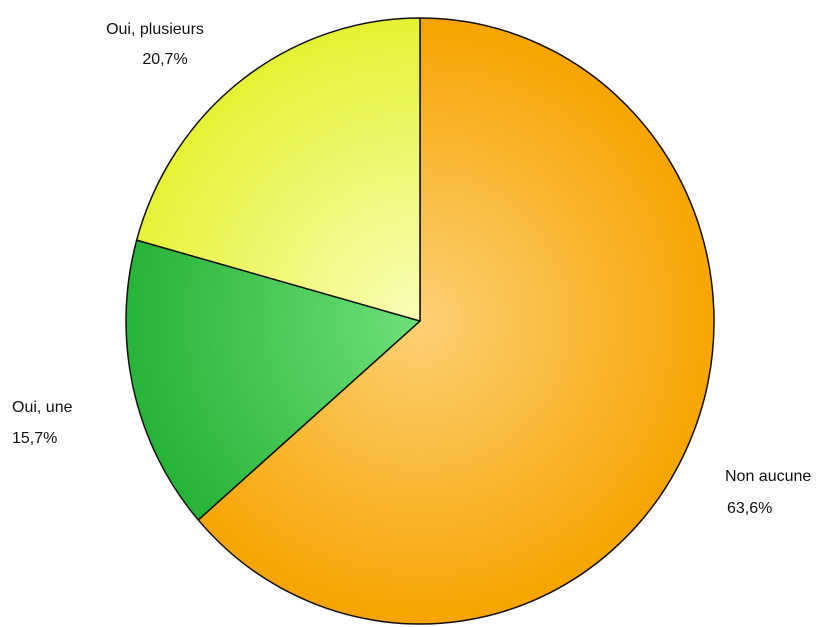  I want to click on slice-label-oui-une: Oui, une, so click(42, 407).